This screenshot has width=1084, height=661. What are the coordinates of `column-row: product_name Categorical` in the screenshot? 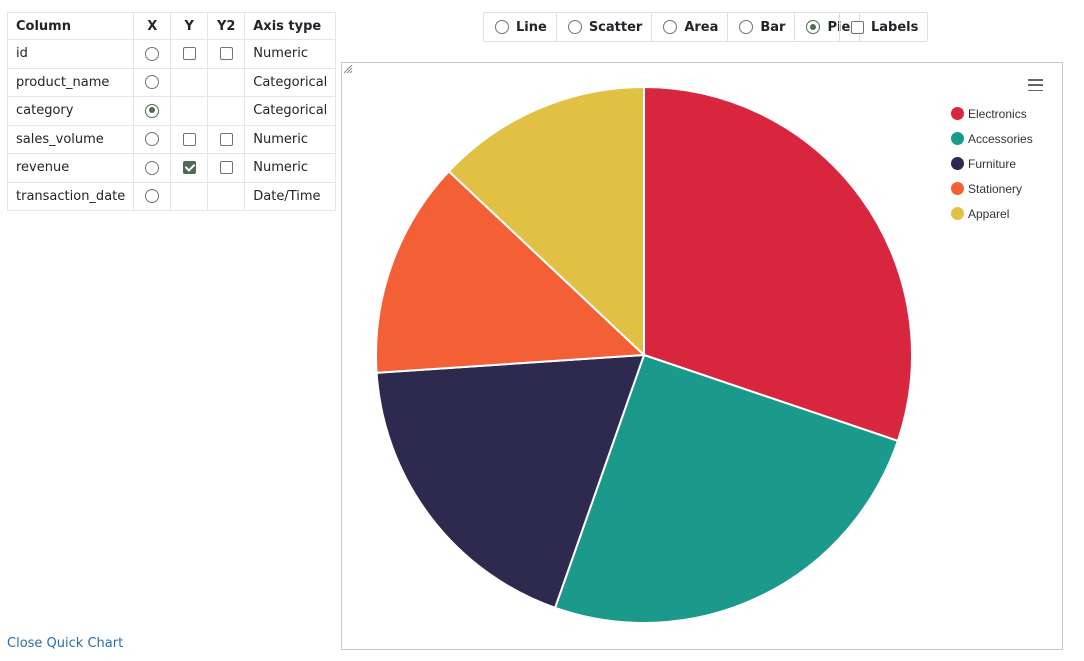 It's located at (171, 82).